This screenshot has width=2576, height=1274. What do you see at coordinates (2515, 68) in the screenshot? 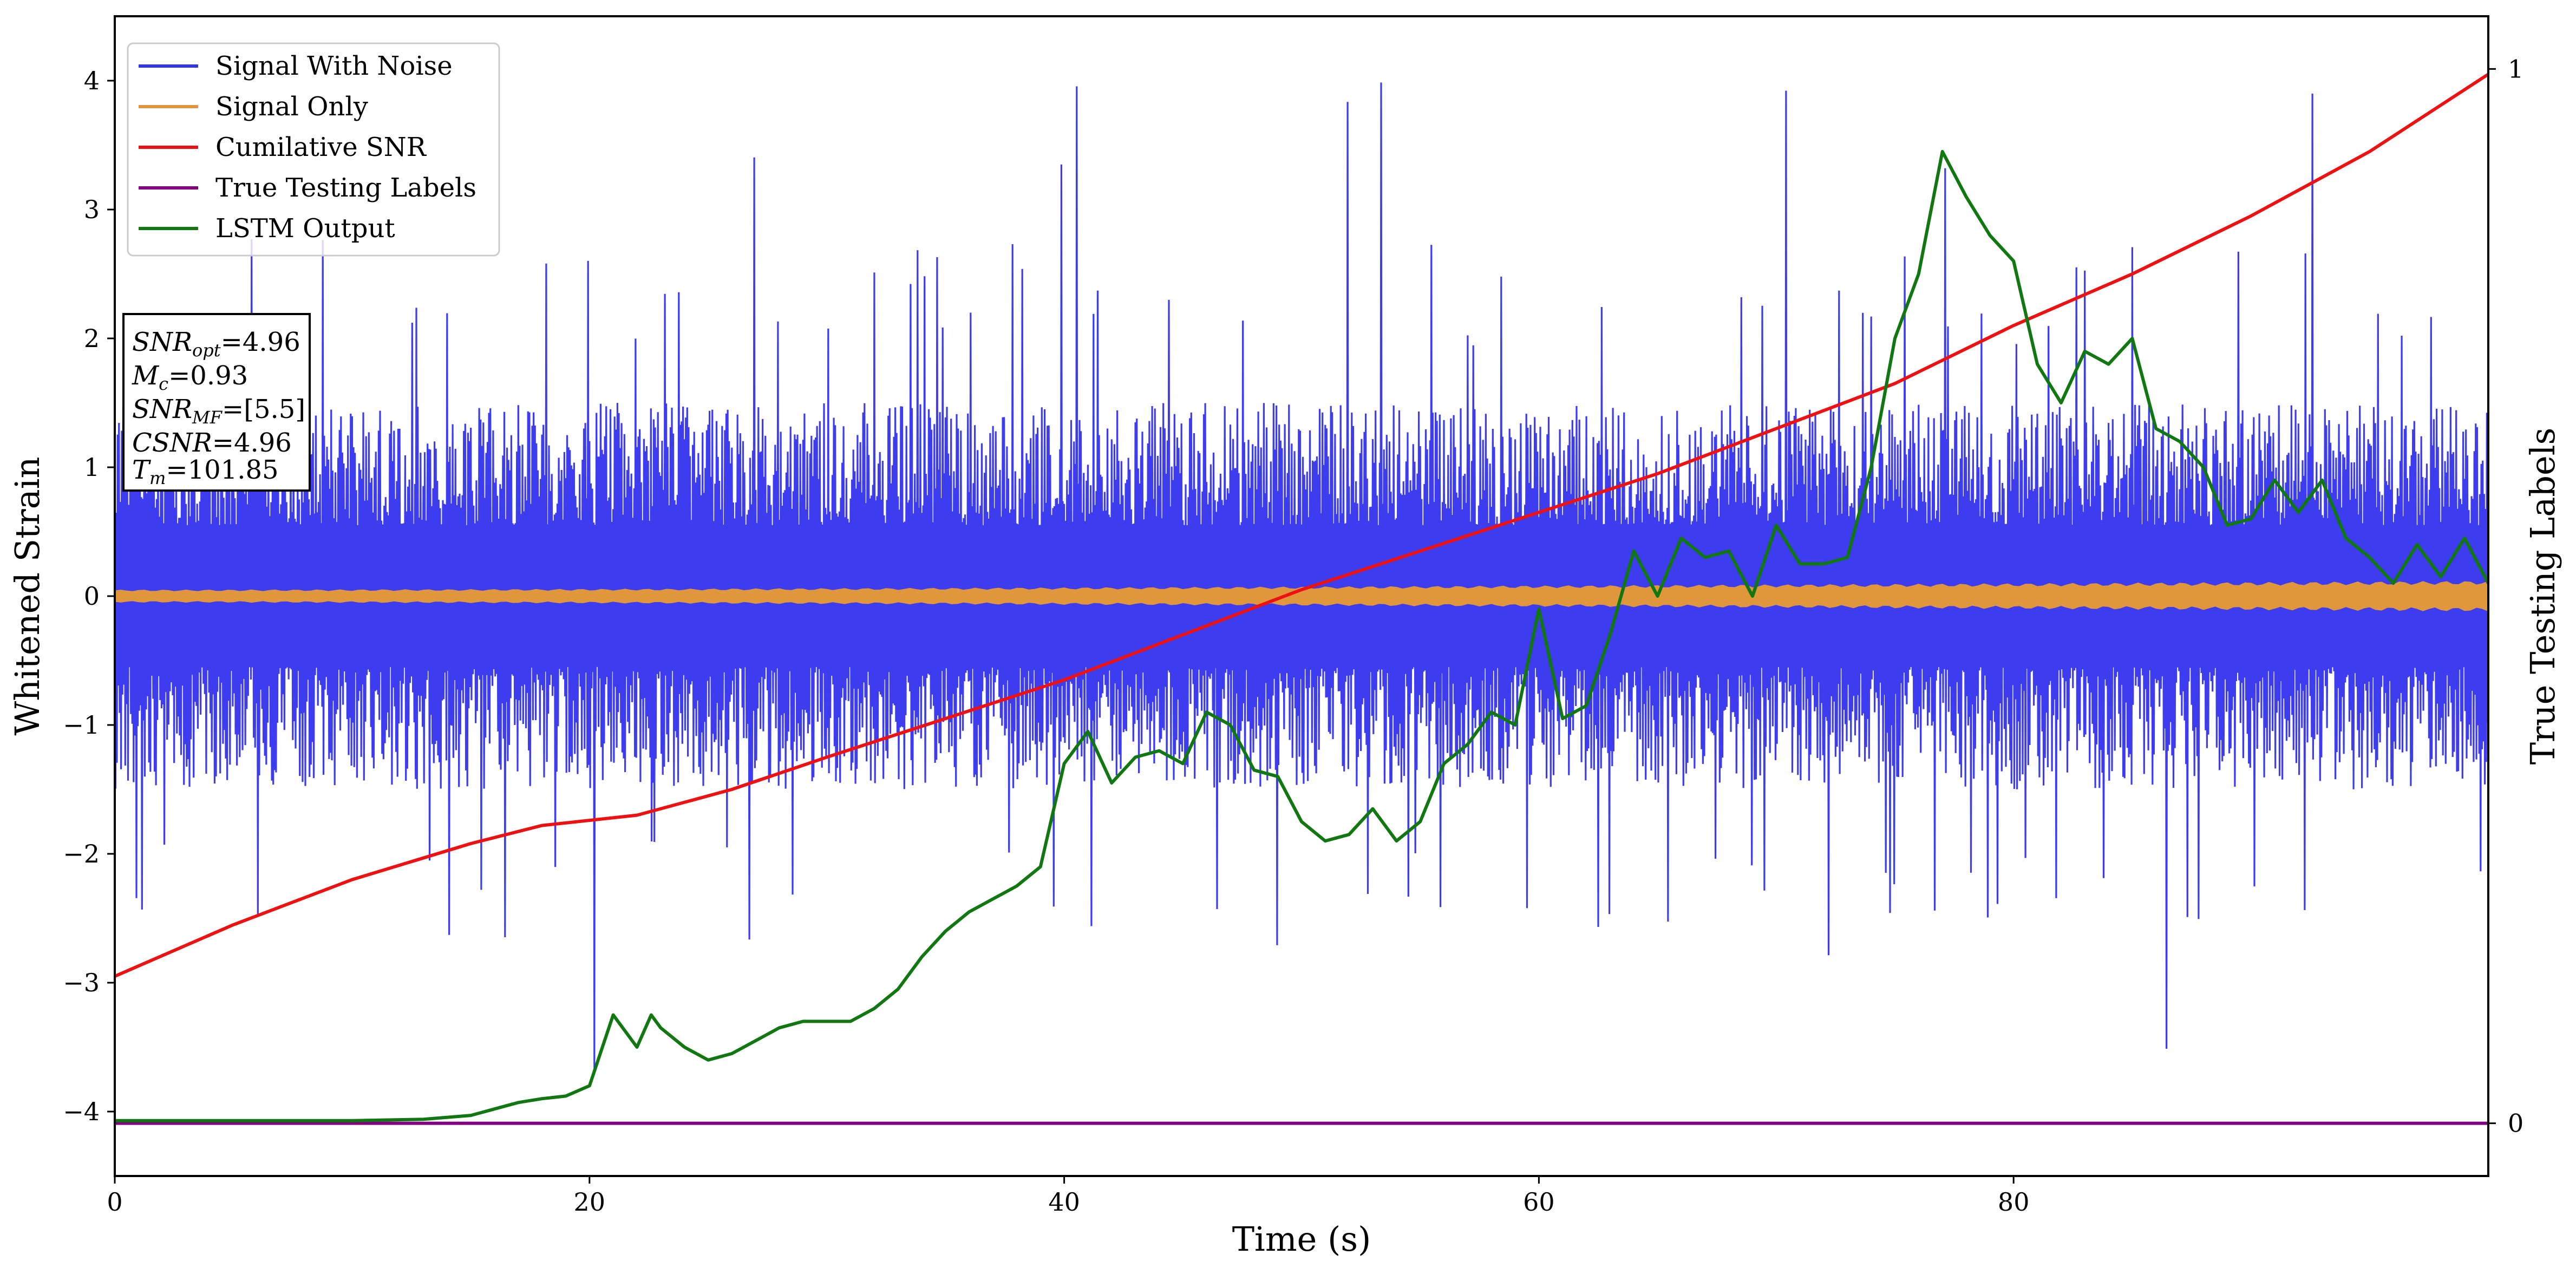
I see `y2-tick-label: 1` at bounding box center [2515, 68].